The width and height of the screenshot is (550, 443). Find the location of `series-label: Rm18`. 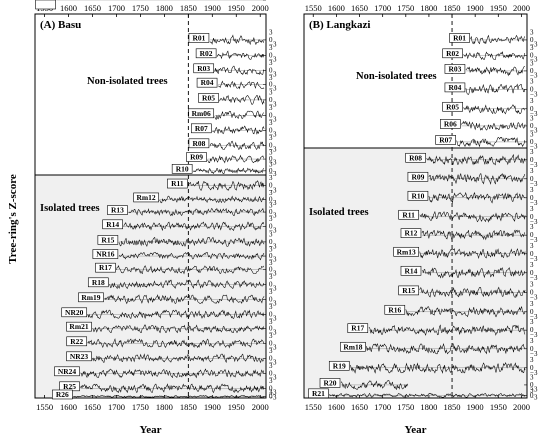

series-label: Rm18 is located at coordinates (352, 346).